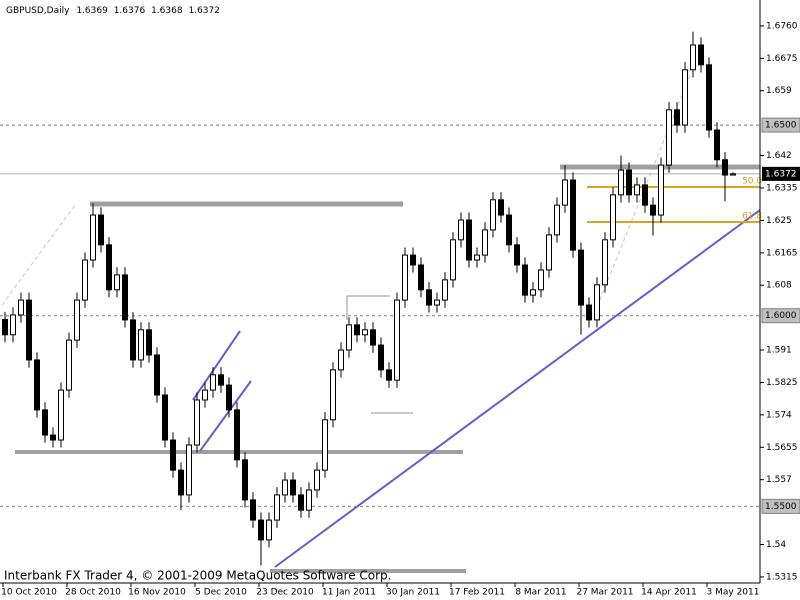 The image size is (800, 600). Describe the element at coordinates (38, 11) in the screenshot. I see `symbol: GBPUSD,Daily` at that location.